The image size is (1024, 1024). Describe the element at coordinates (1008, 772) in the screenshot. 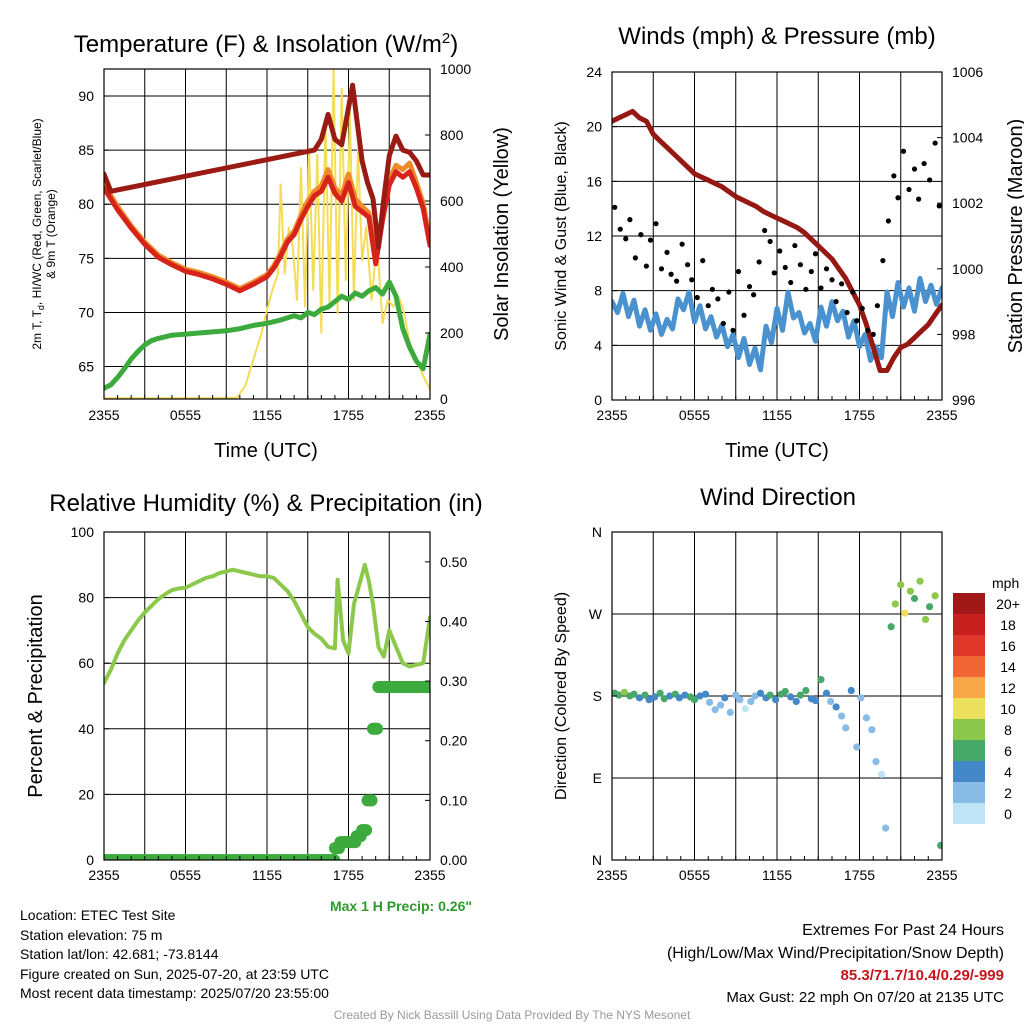

I see `colorbar-label: 4` at that location.